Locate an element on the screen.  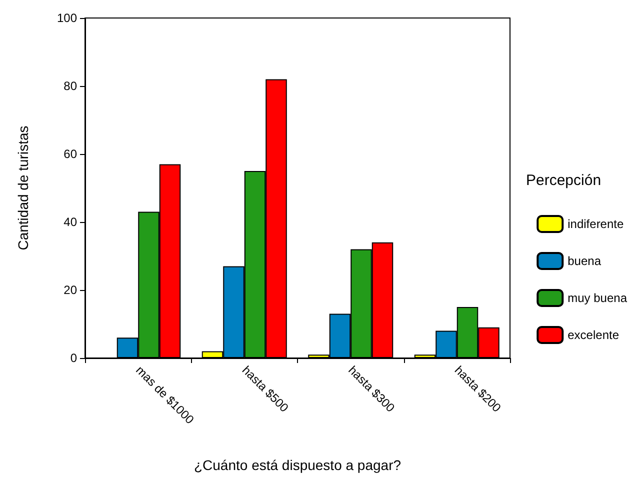
legend-label: muy buena is located at coordinates (598, 298).